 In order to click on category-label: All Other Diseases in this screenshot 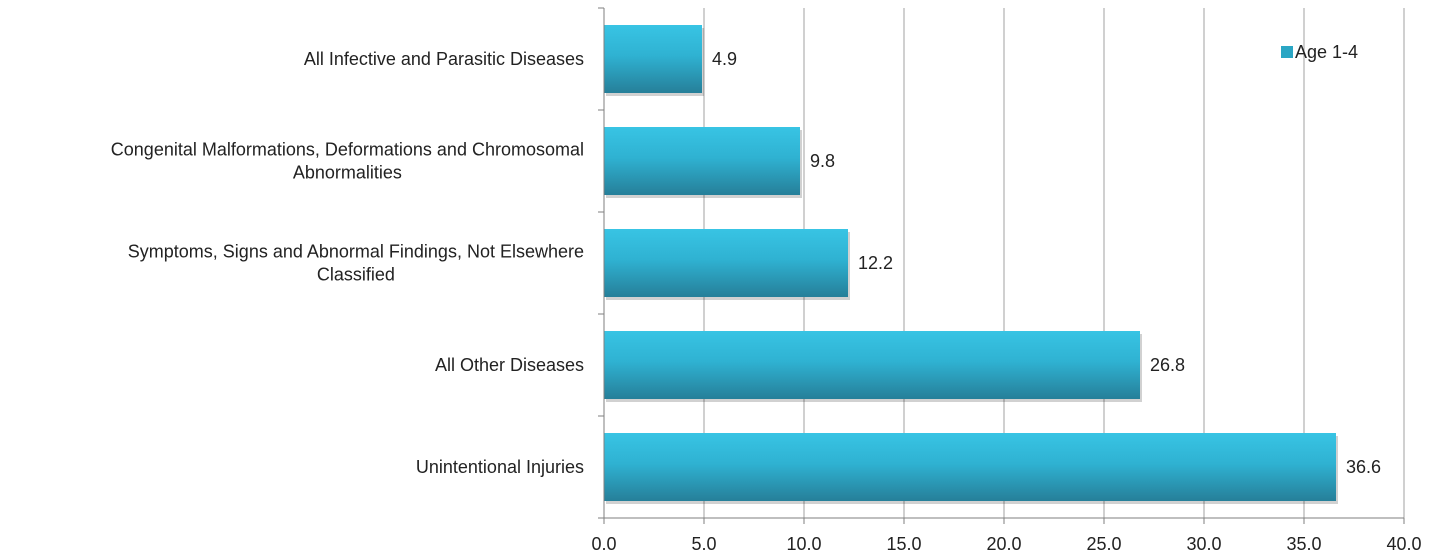, I will do `click(509, 365)`.